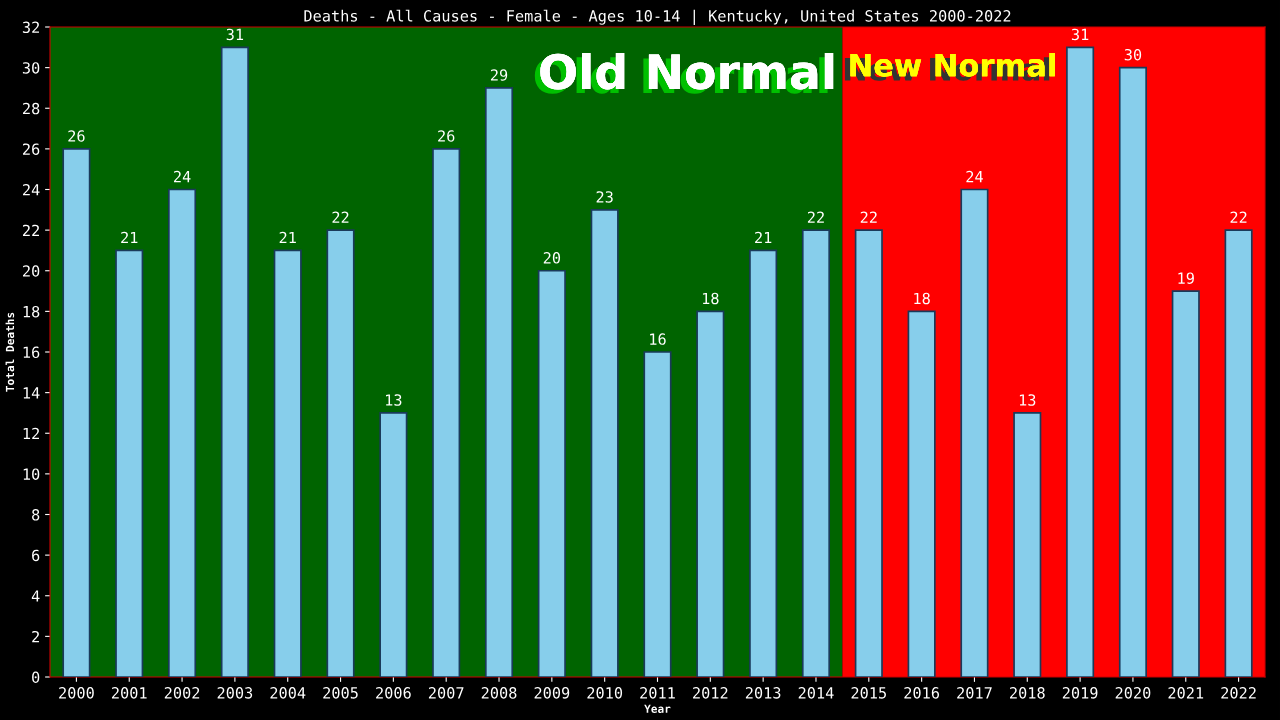 The width and height of the screenshot is (1280, 720). I want to click on x-tick-label: 2004, so click(288, 693).